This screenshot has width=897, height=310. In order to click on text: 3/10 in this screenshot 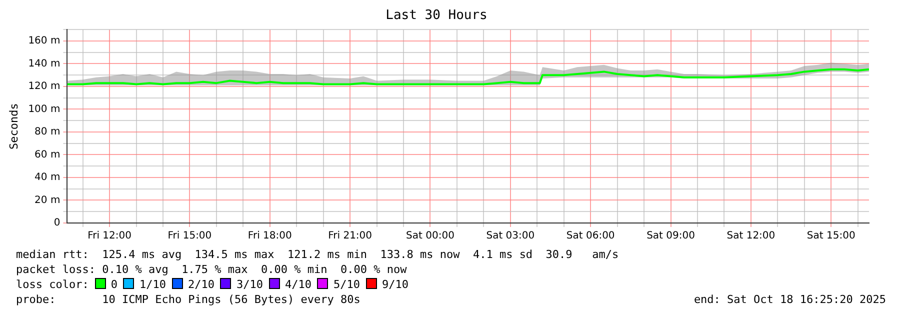, I will do `click(249, 284)`.